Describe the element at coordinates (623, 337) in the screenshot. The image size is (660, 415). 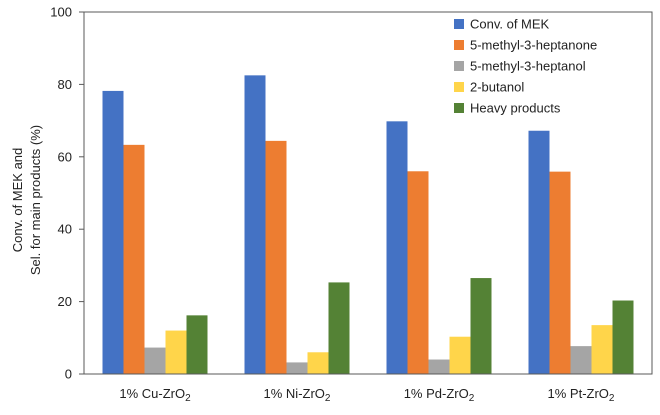
I see `bar-heavy-products-4: Heavy products: 20.3` at that location.